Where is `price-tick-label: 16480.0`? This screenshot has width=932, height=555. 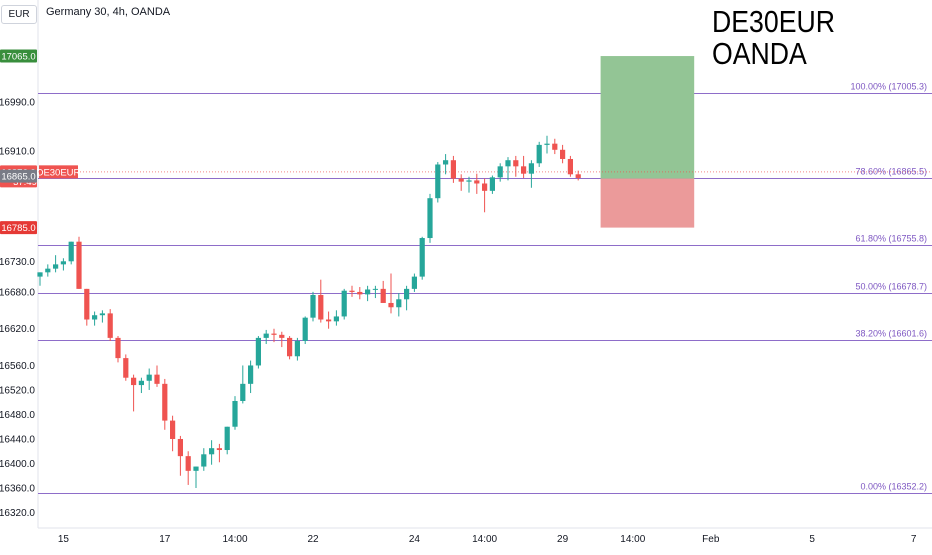
price-tick-label: 16480.0 is located at coordinates (17, 415).